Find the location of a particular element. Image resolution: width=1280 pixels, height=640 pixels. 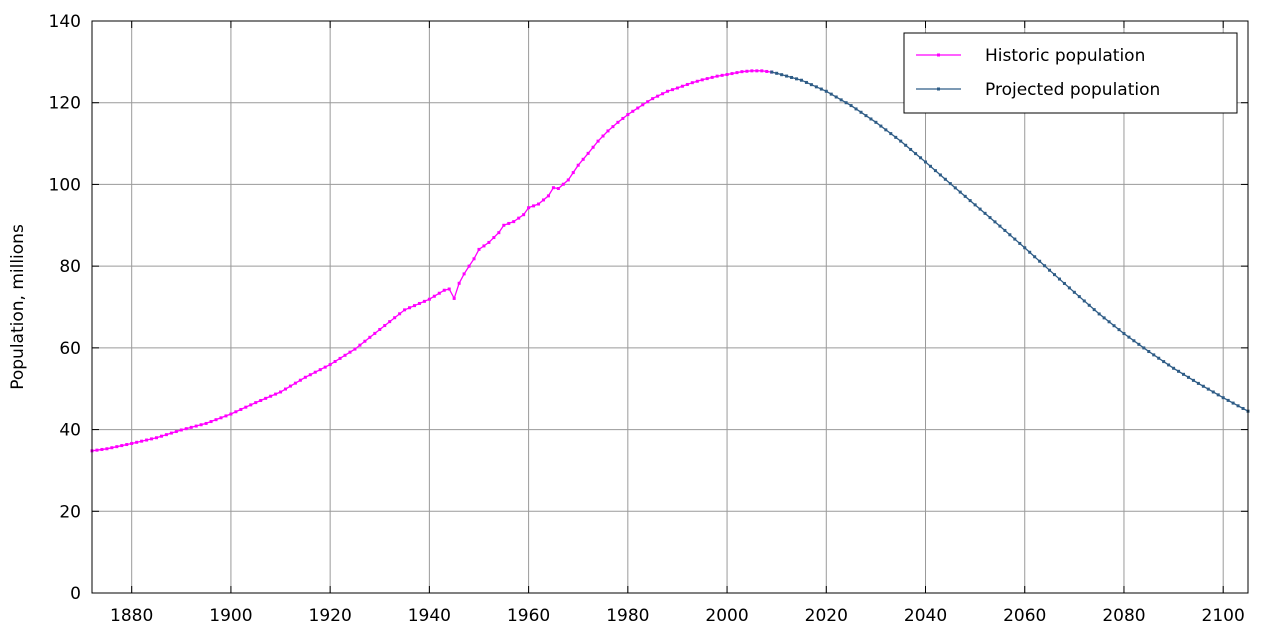

x-tick-label: 2040 is located at coordinates (925, 616).